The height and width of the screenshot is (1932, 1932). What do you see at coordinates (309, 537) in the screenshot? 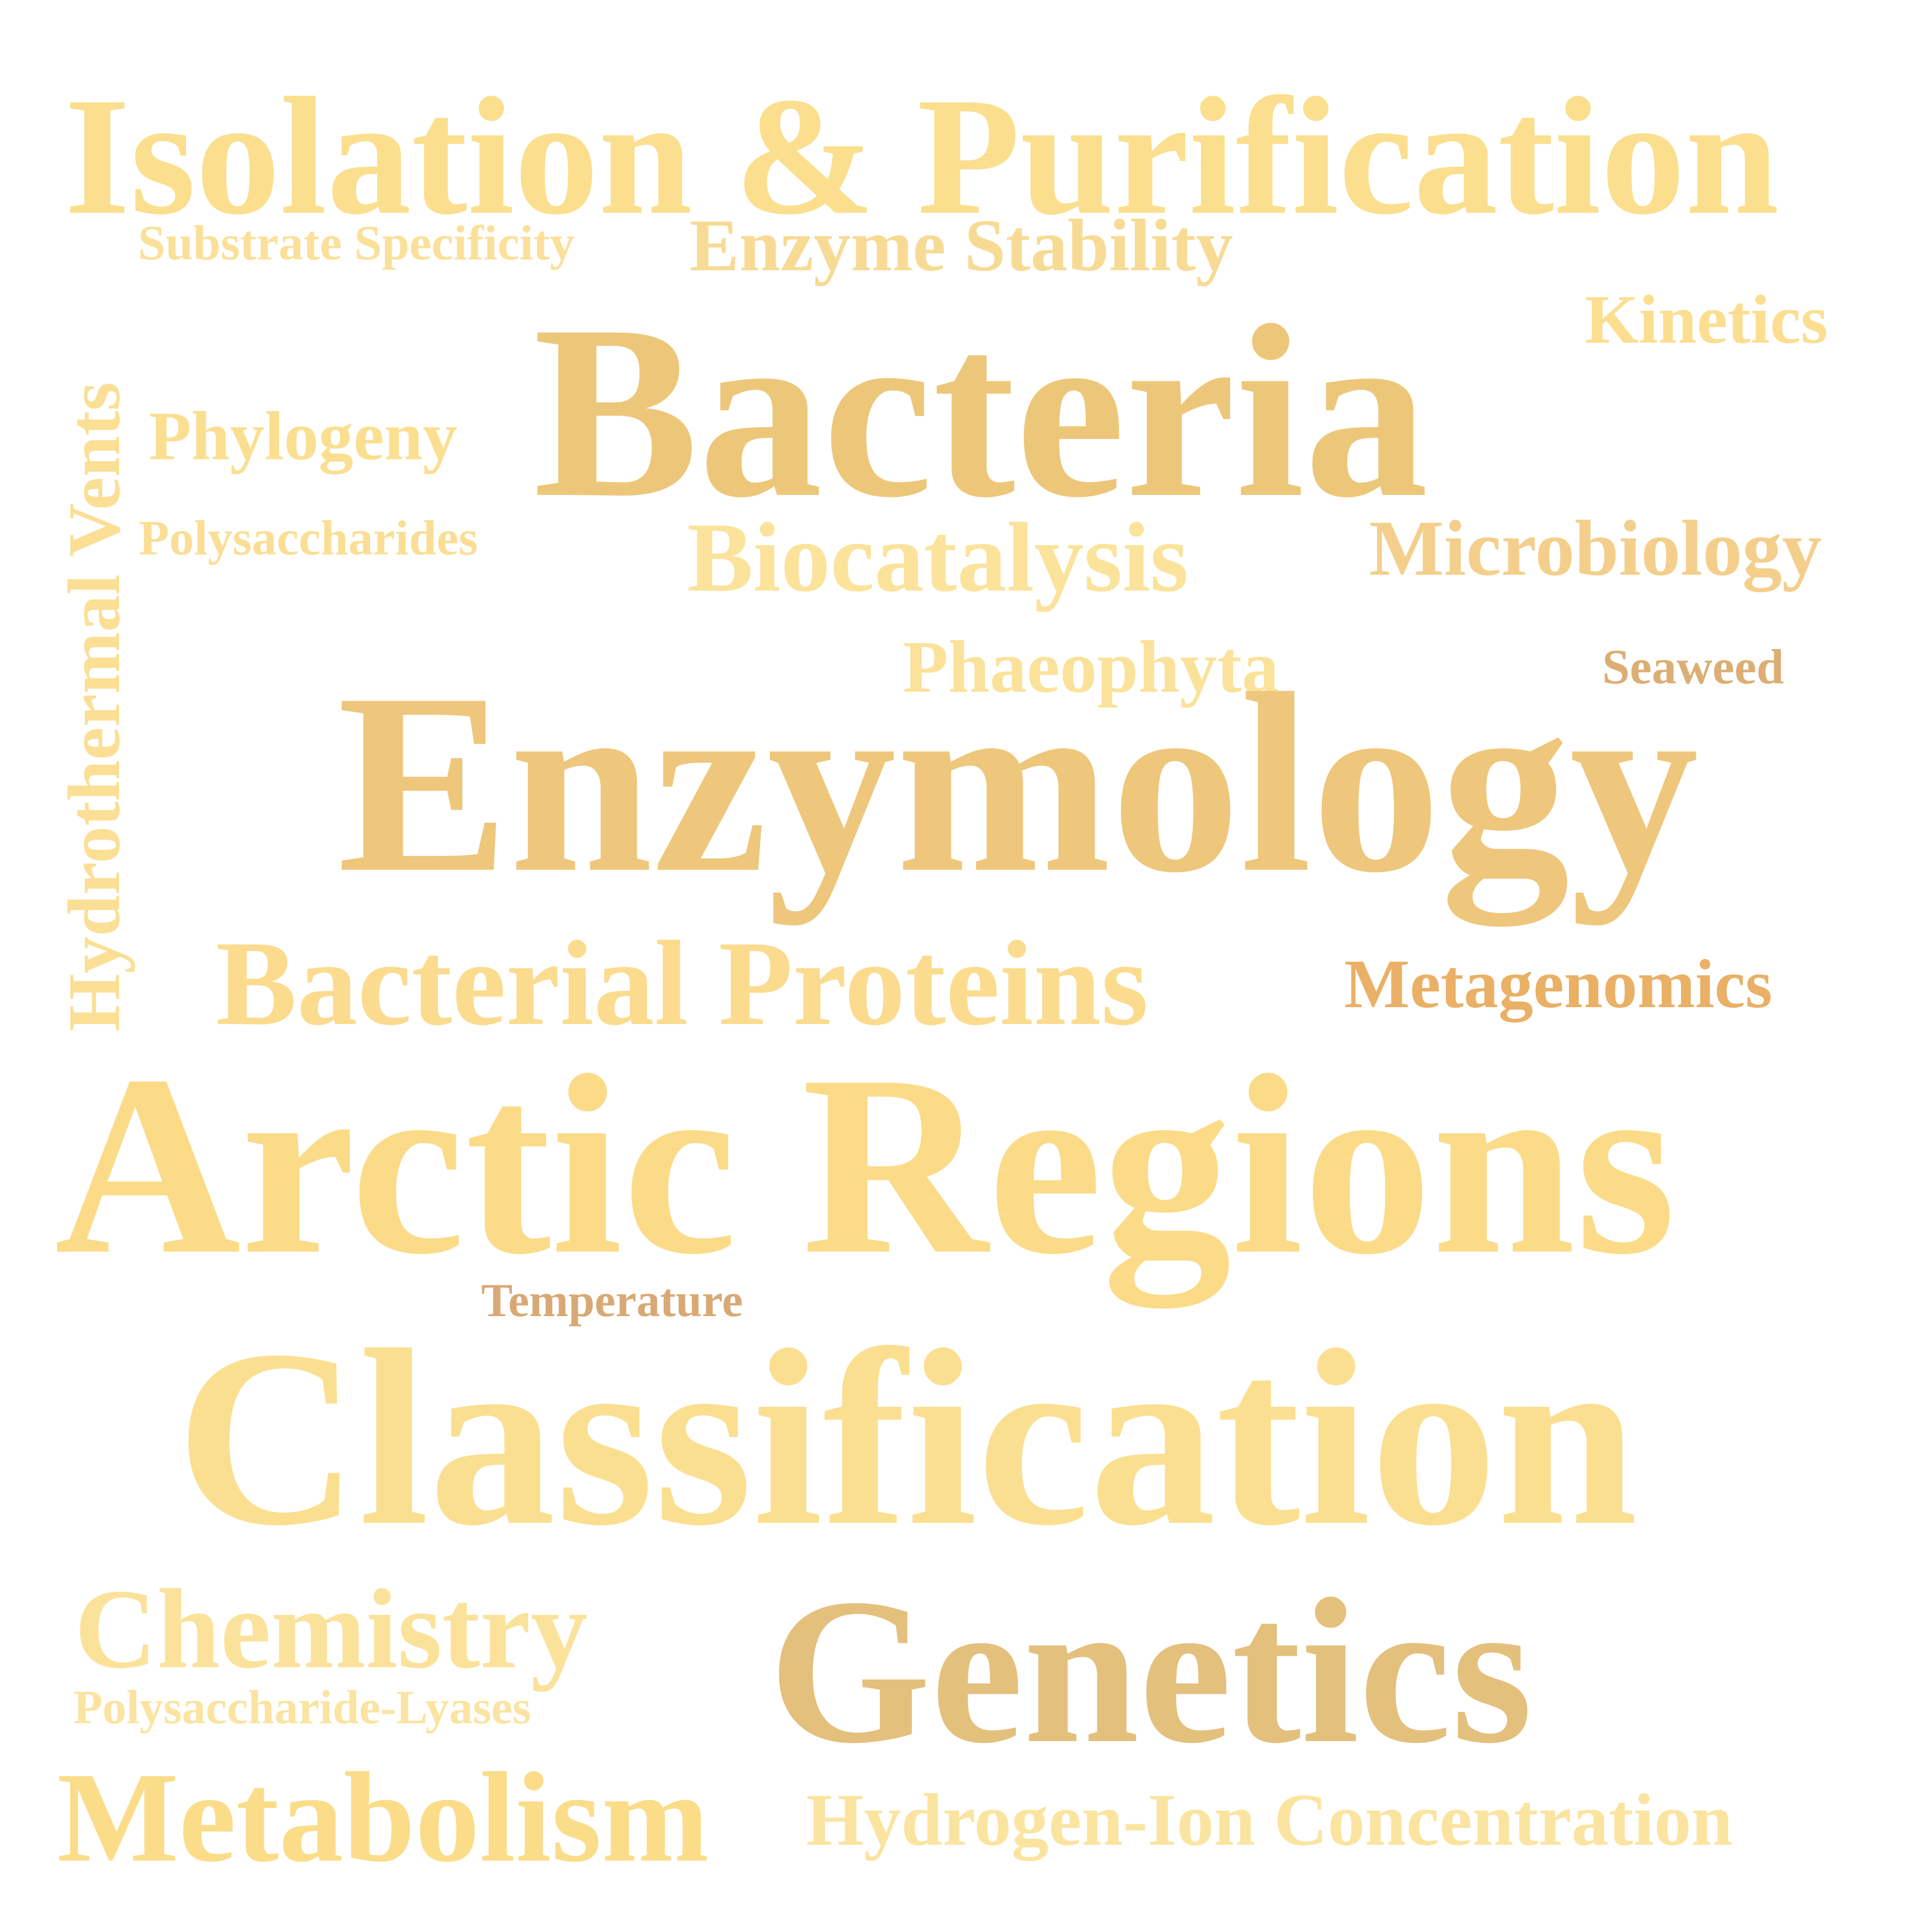
I see `word-polysaccharides: Polysaccharides` at bounding box center [309, 537].